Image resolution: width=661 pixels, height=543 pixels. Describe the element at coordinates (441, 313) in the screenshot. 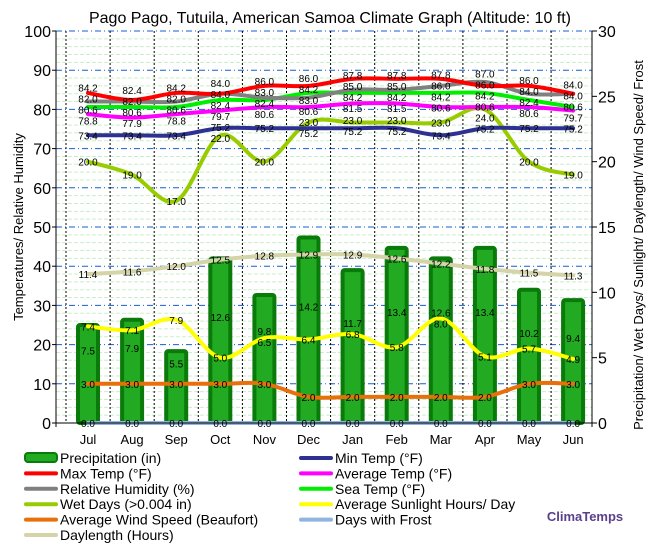

I see `data-label: 12.6` at that location.